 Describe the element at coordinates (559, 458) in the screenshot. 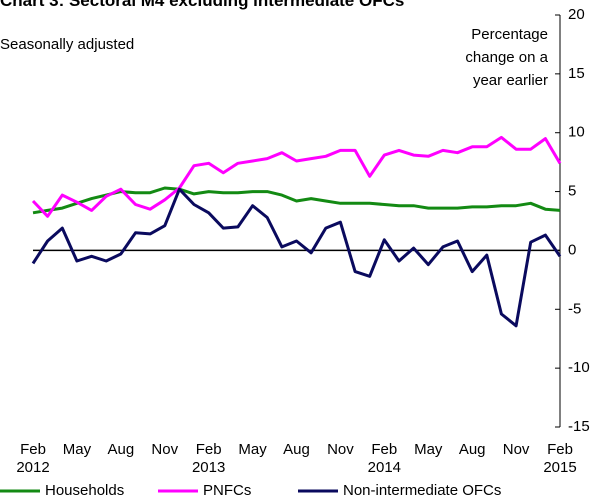

I see `x-tick-label: Feb 2015` at that location.